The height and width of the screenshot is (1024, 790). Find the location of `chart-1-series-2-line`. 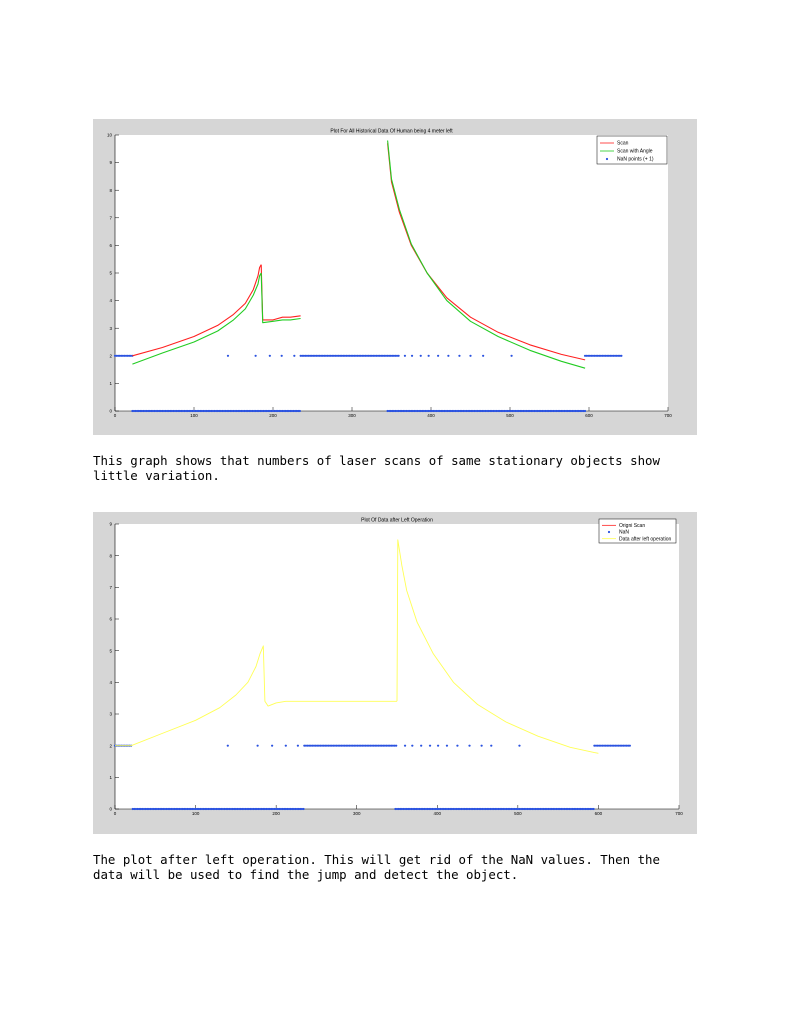

chart-1-series-2-line is located at coordinates (486, 254).